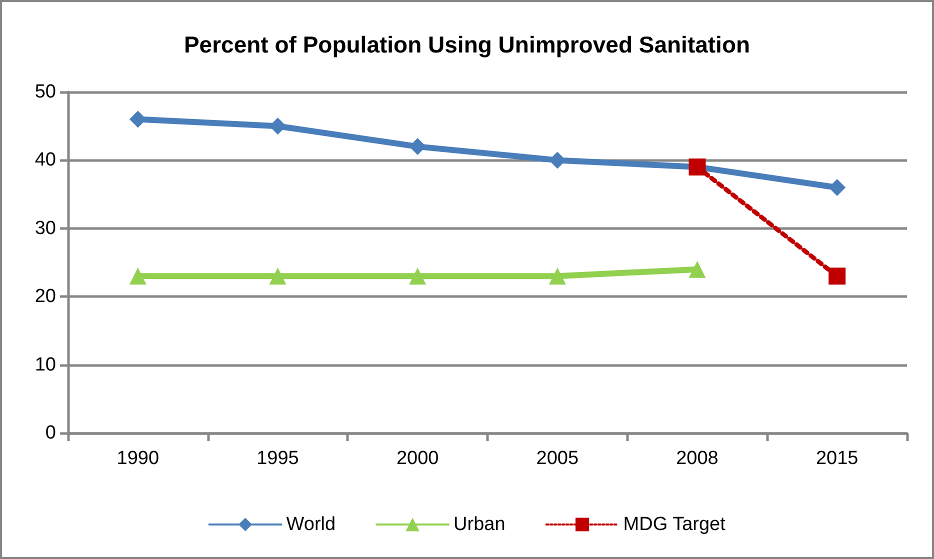  What do you see at coordinates (138, 458) in the screenshot?
I see `x-tick-label: 1990` at bounding box center [138, 458].